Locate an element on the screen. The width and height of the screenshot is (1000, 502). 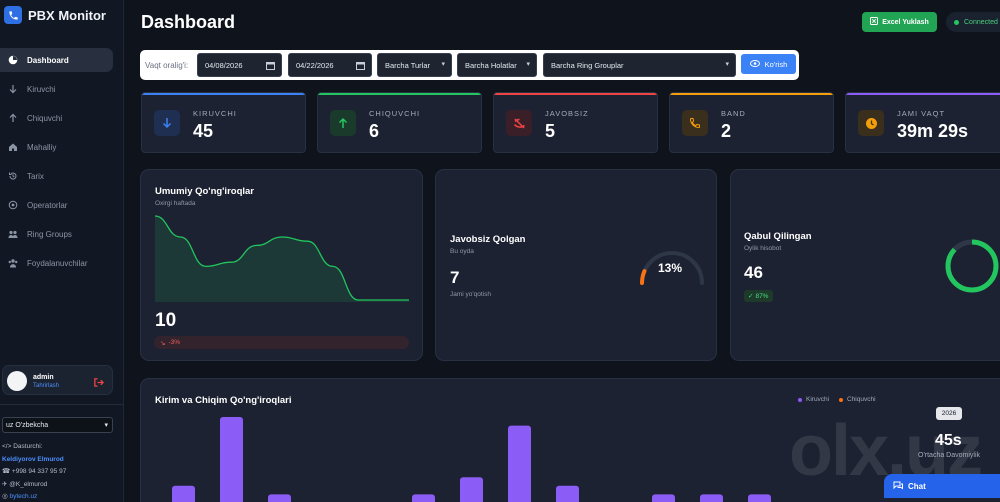
logout-icon is located at coordinates (98, 384).